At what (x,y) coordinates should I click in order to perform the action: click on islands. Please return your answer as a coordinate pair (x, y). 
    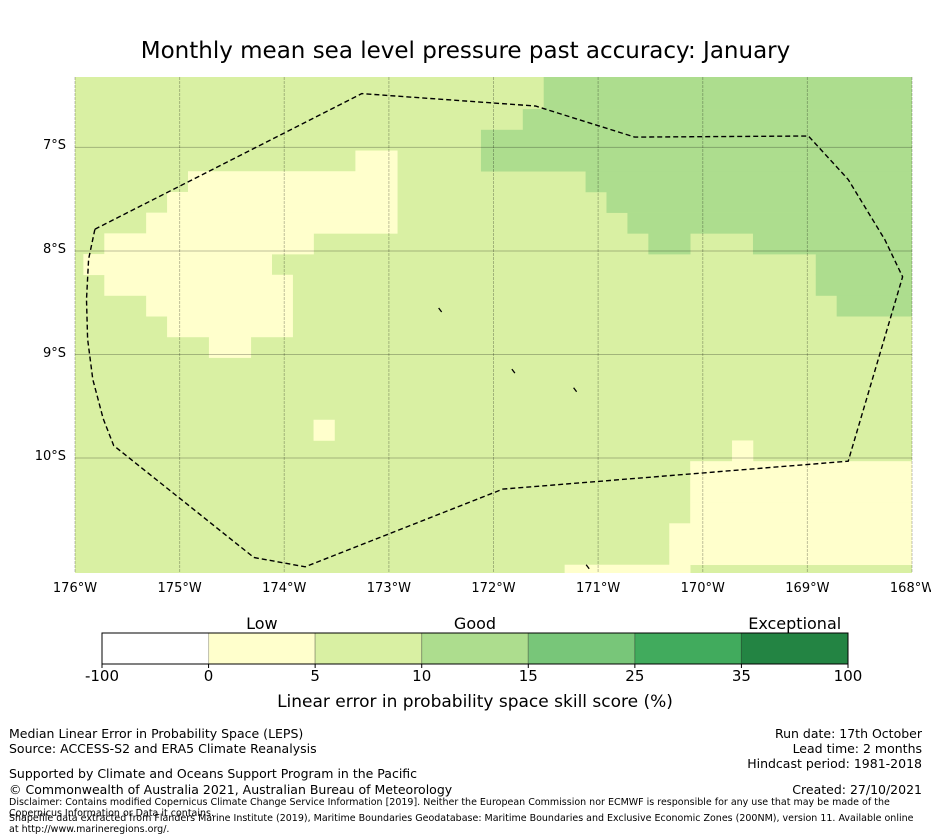
    Looking at the image, I should click on (514, 438).